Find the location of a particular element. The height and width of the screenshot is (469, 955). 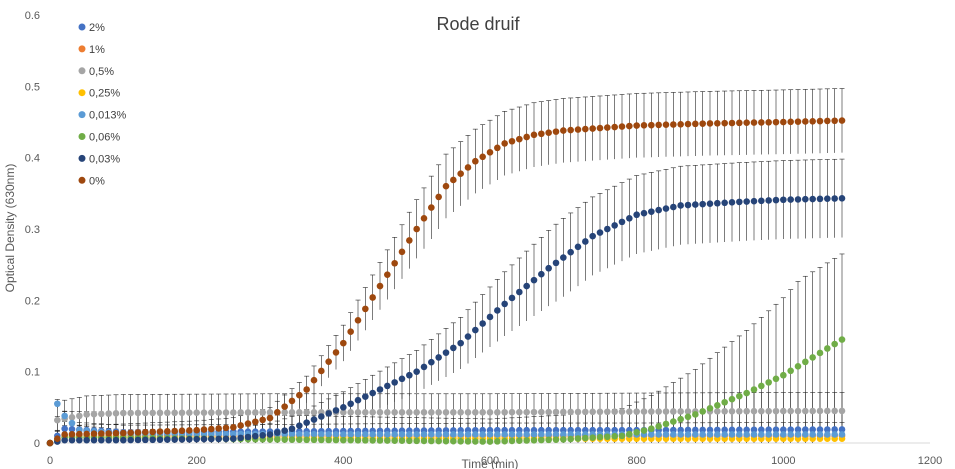

y-tick-label: 0.4 is located at coordinates (32, 159).